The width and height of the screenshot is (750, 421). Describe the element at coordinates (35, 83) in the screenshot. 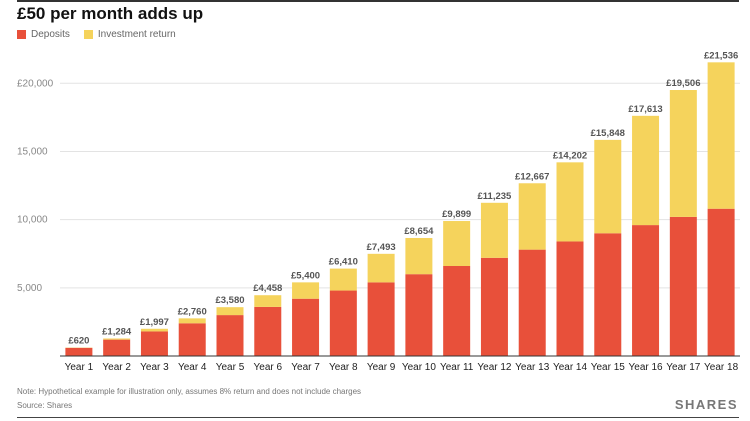

I see `y-tick-label: £20,000` at that location.